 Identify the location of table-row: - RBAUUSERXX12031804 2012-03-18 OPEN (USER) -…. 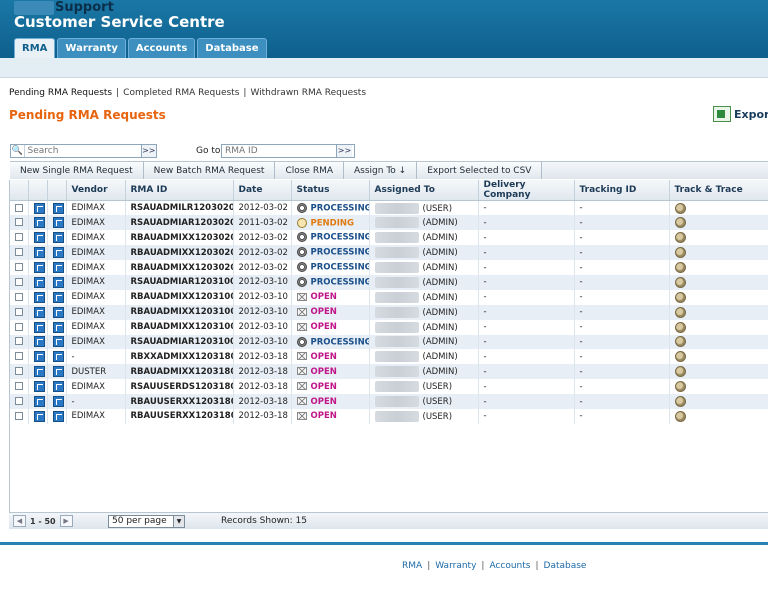
(389, 401).